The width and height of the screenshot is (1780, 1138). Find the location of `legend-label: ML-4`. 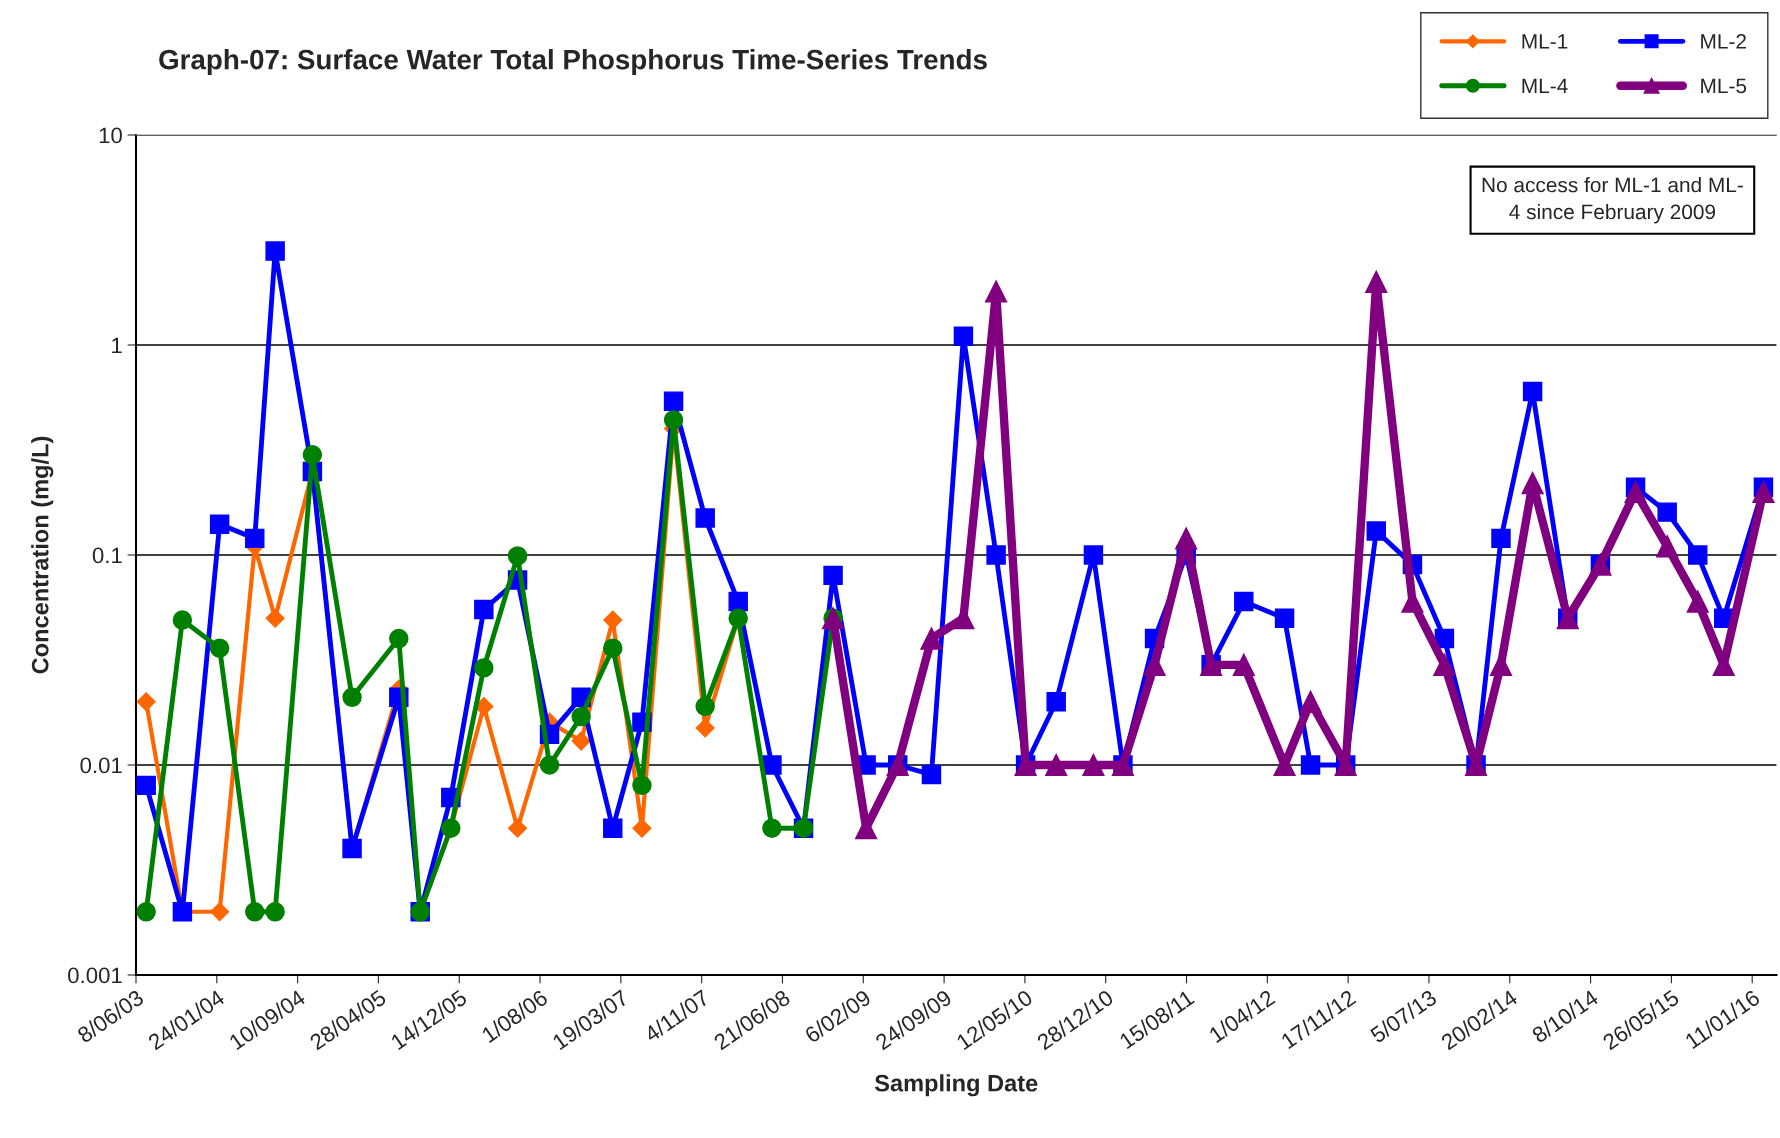

legend-label: ML-4 is located at coordinates (1545, 86).